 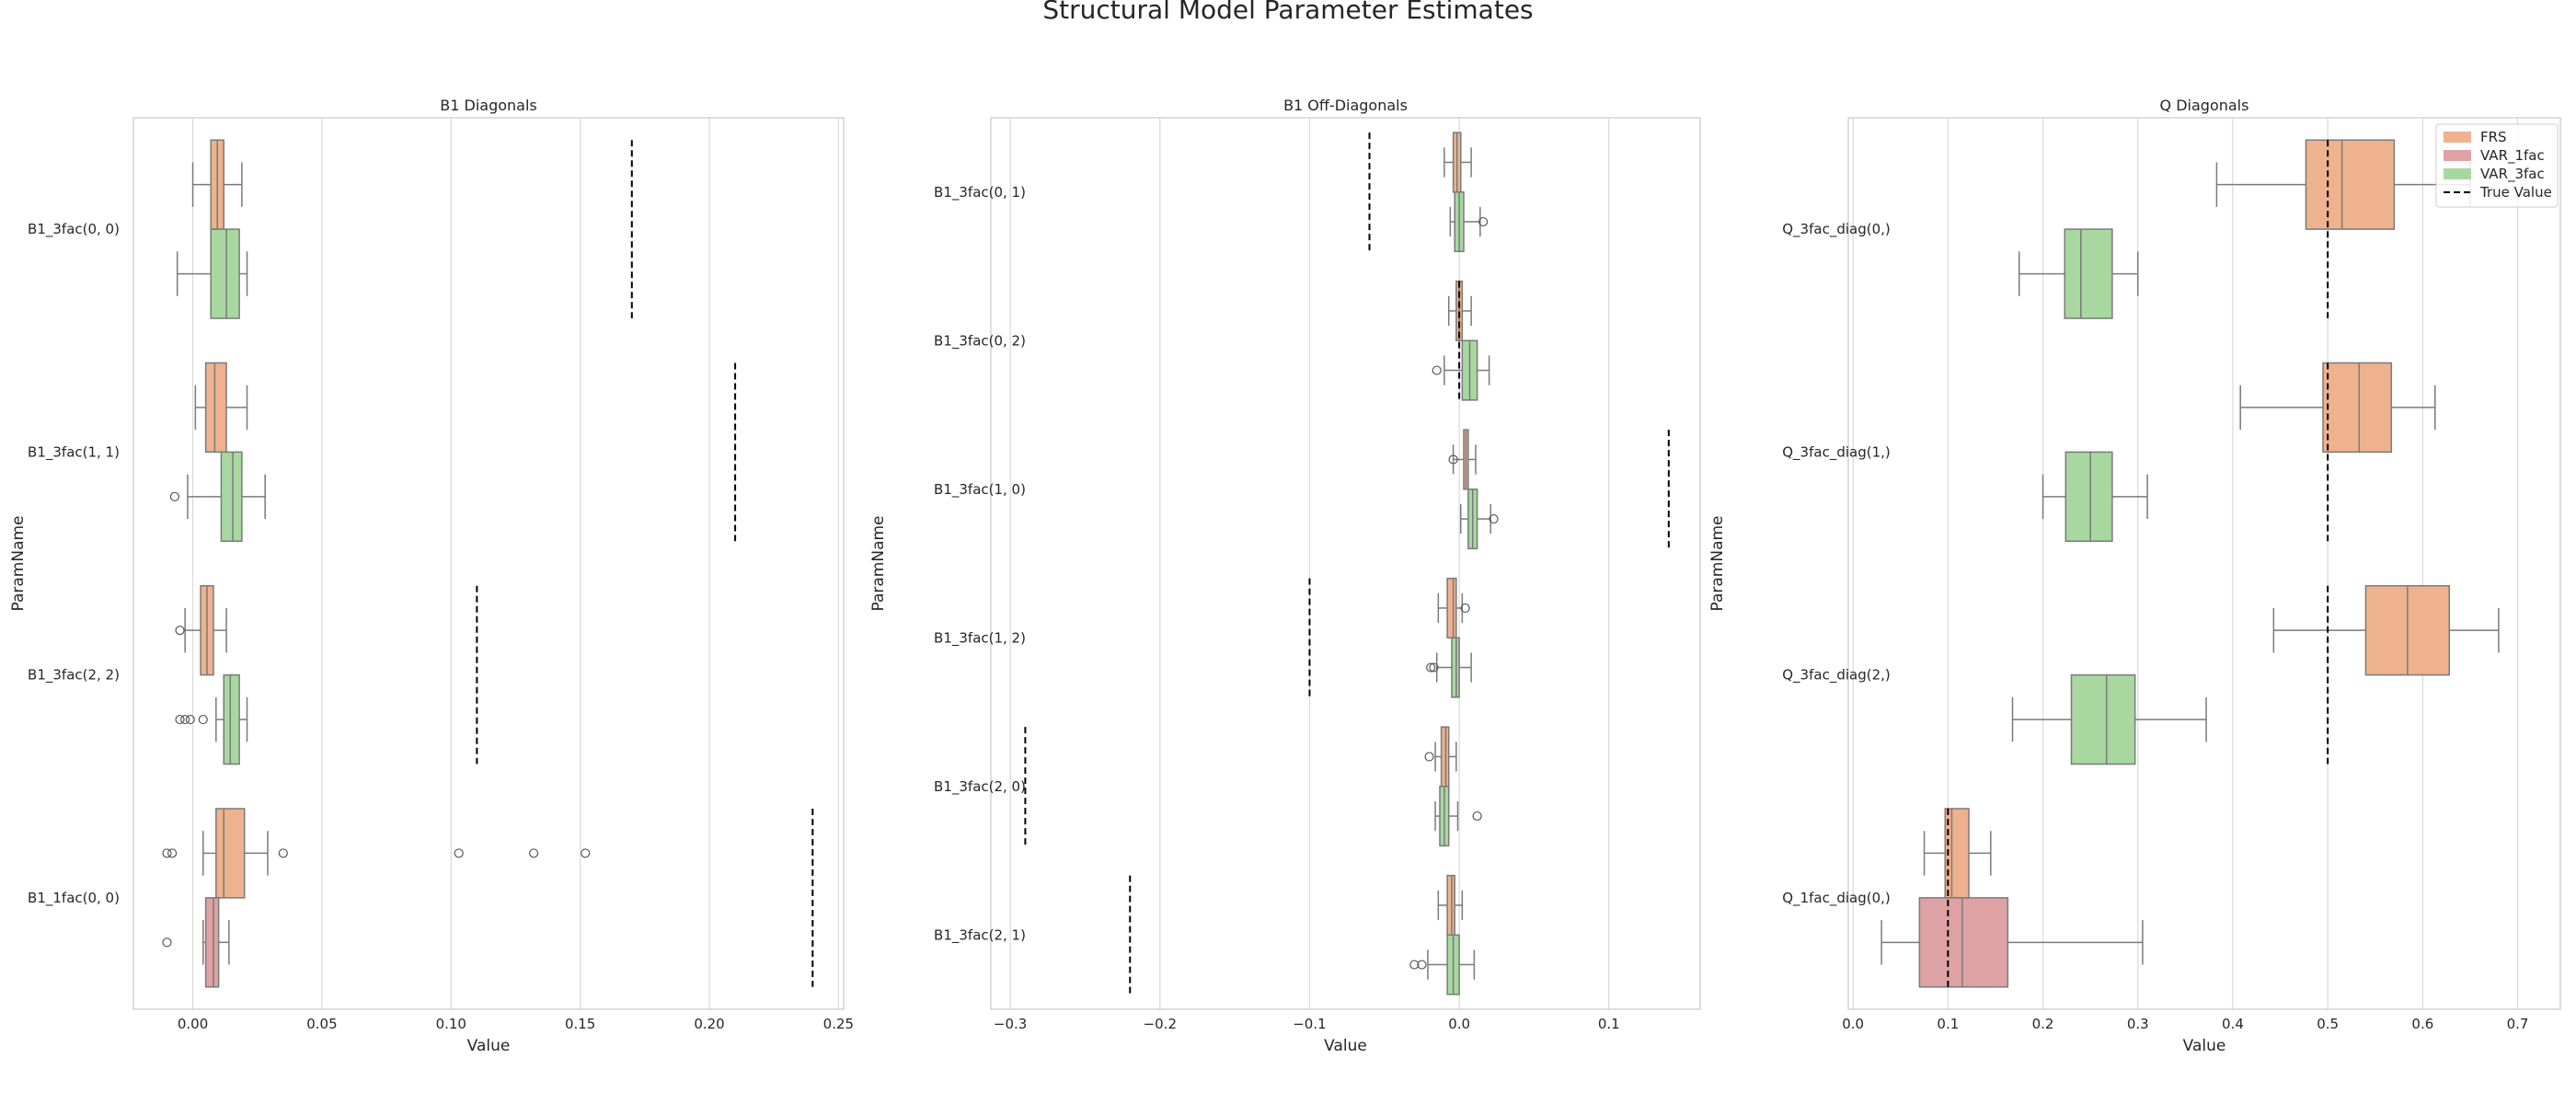 What do you see at coordinates (74, 675) in the screenshot?
I see `y-category-label: B1_3fac(2, 2)` at bounding box center [74, 675].